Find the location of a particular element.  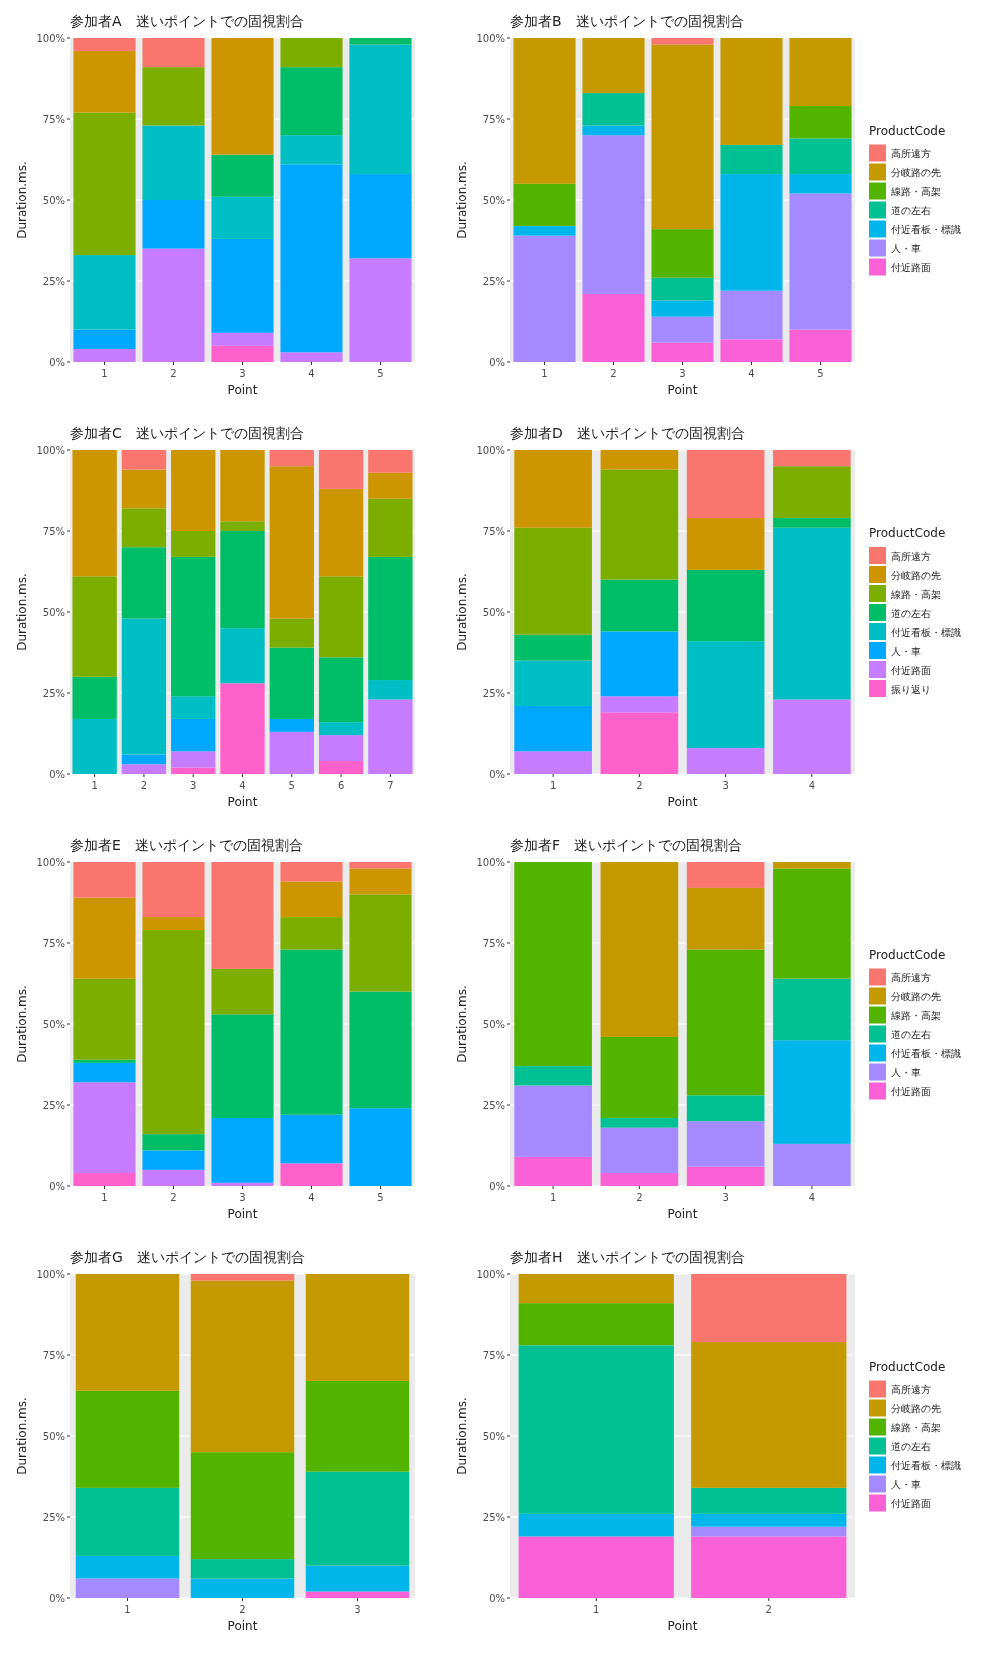

legend-label: 道の左右 is located at coordinates (911, 1446).